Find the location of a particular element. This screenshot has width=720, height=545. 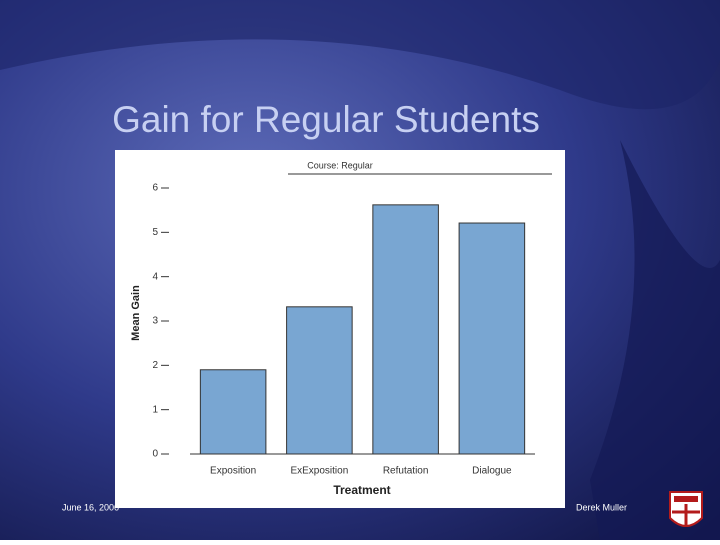

slide-title: Gain for Regular Students is located at coordinates (326, 119).